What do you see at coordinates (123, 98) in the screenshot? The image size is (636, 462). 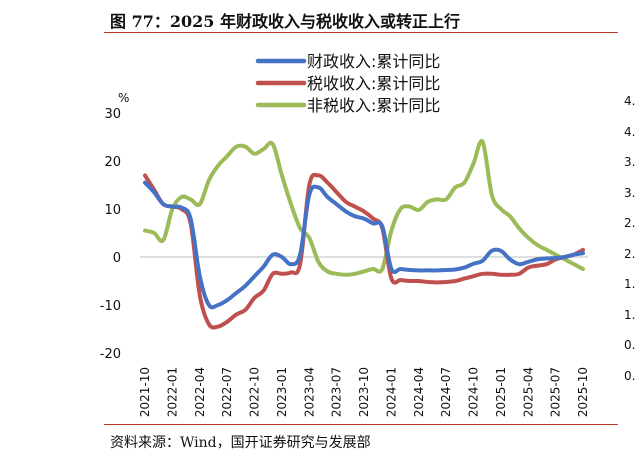 I see `y-axis-unit: %` at bounding box center [123, 98].